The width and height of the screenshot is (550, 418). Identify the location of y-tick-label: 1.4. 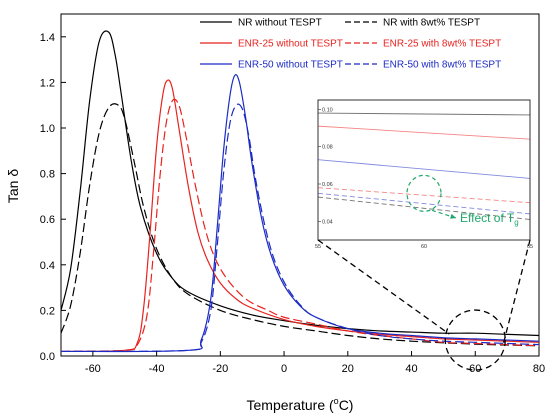
(47, 38).